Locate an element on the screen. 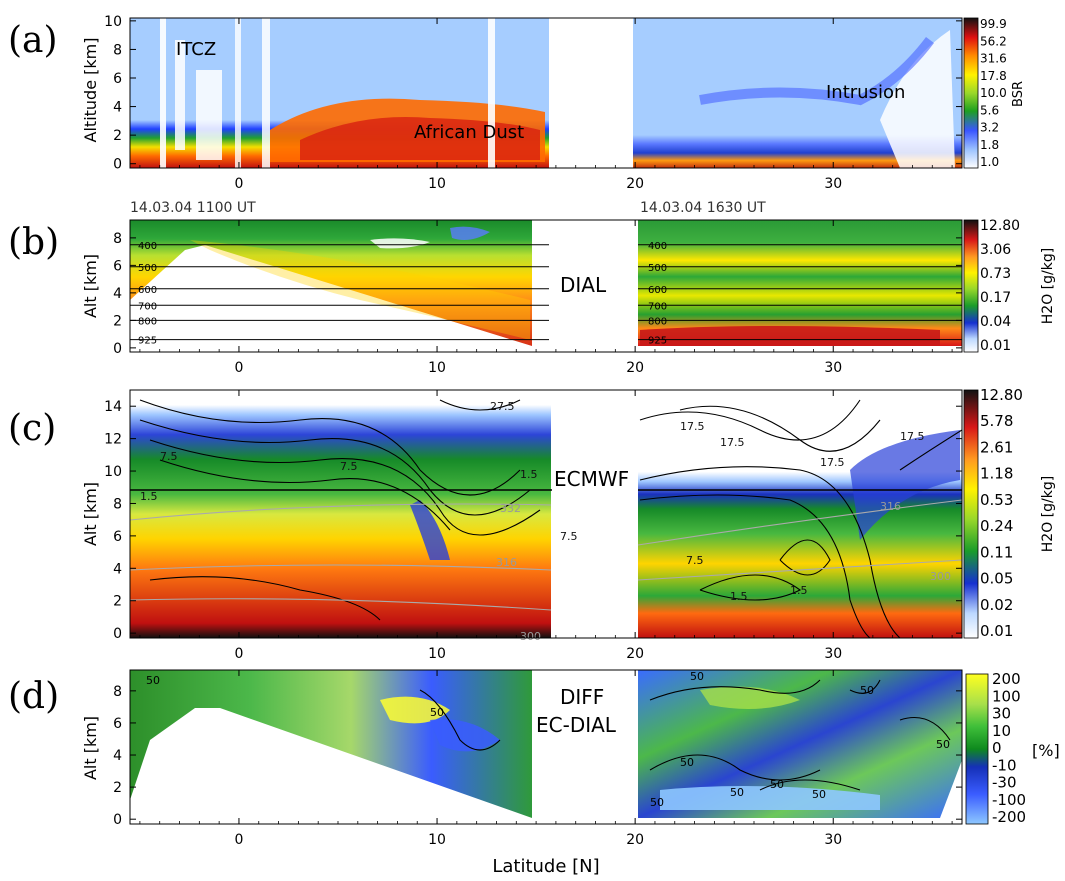 Image resolution: width=1065 pixels, height=881 pixels. colorbar-tick-label: 0.04 is located at coordinates (995, 322).